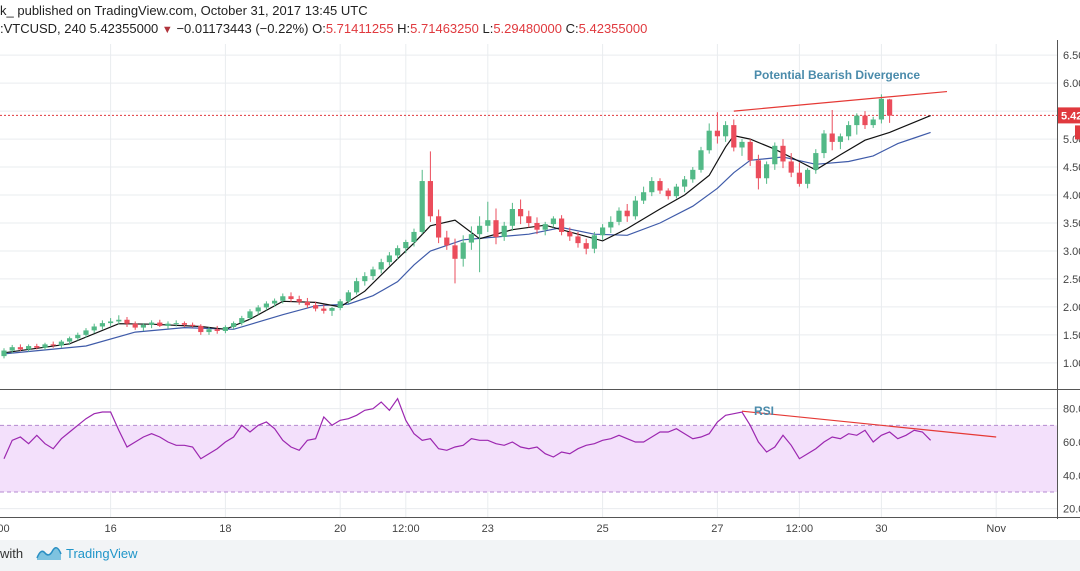 This screenshot has height=571, width=1080. Describe the element at coordinates (1069, 115) in the screenshot. I see `last-price-tag` at that location.